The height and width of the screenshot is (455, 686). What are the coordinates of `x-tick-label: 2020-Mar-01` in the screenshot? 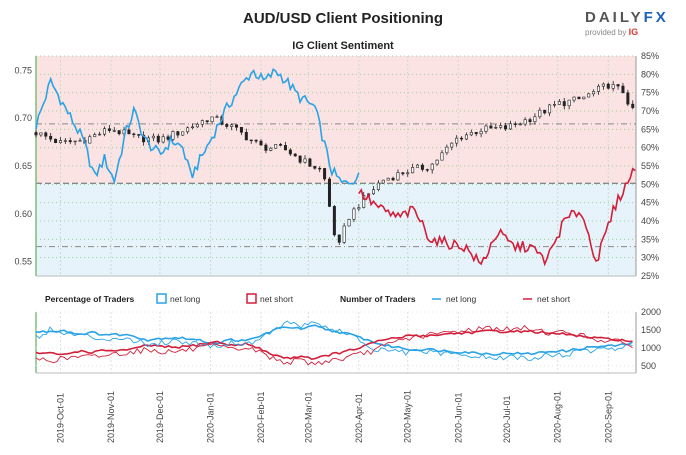 It's located at (308, 417).